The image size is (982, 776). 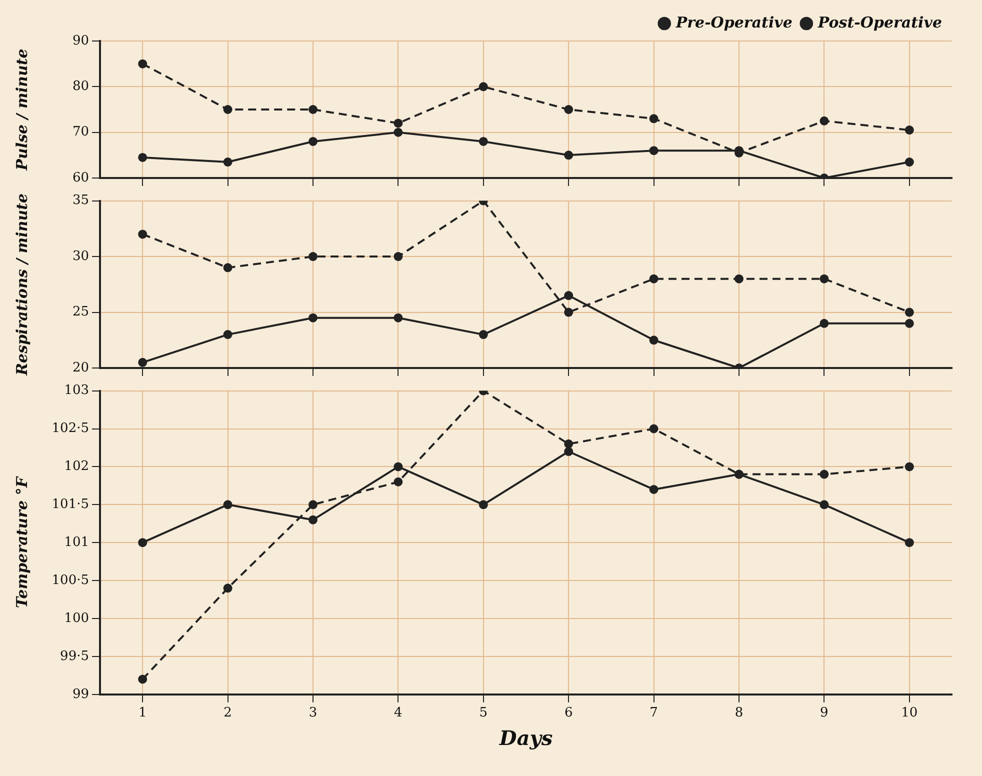 I want to click on y-tick-label: 100, so click(x=76, y=618).